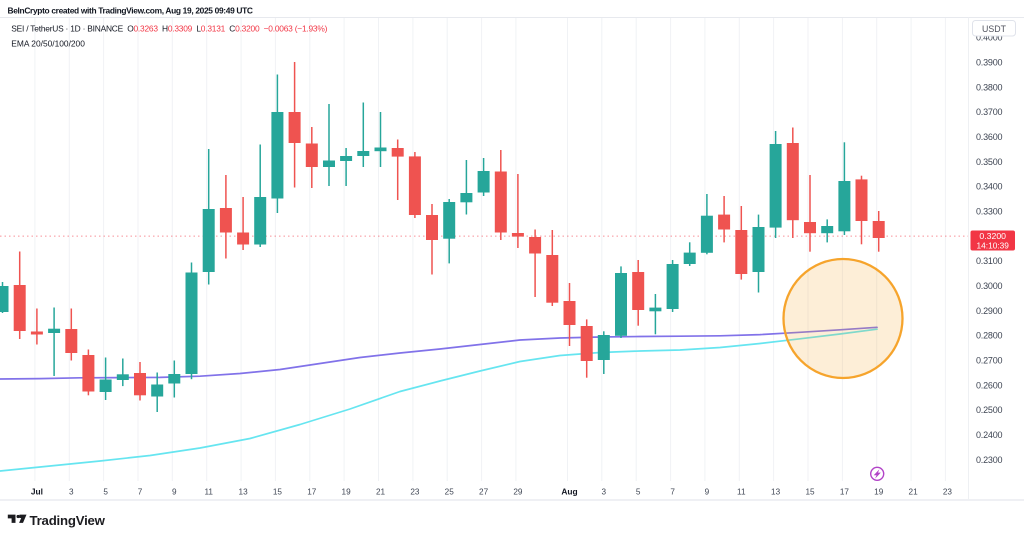  What do you see at coordinates (989, 460) in the screenshot?
I see `svg-text: 0.2300` at bounding box center [989, 460].